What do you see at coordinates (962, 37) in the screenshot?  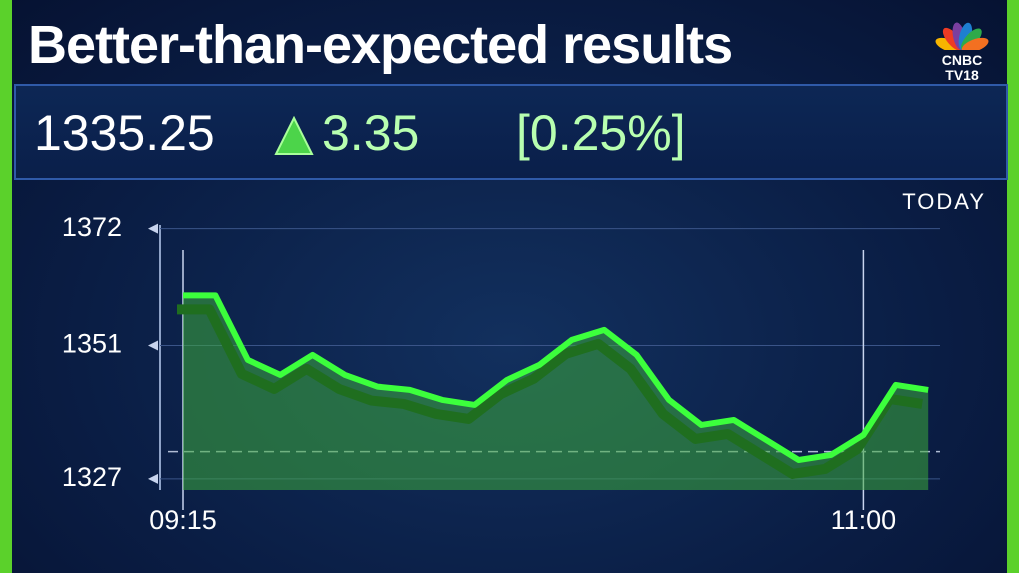 I see `logo-peacock` at bounding box center [962, 37].